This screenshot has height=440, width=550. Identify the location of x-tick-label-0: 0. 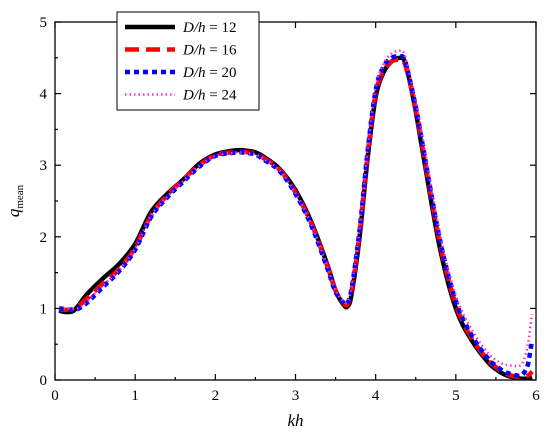
(55, 396).